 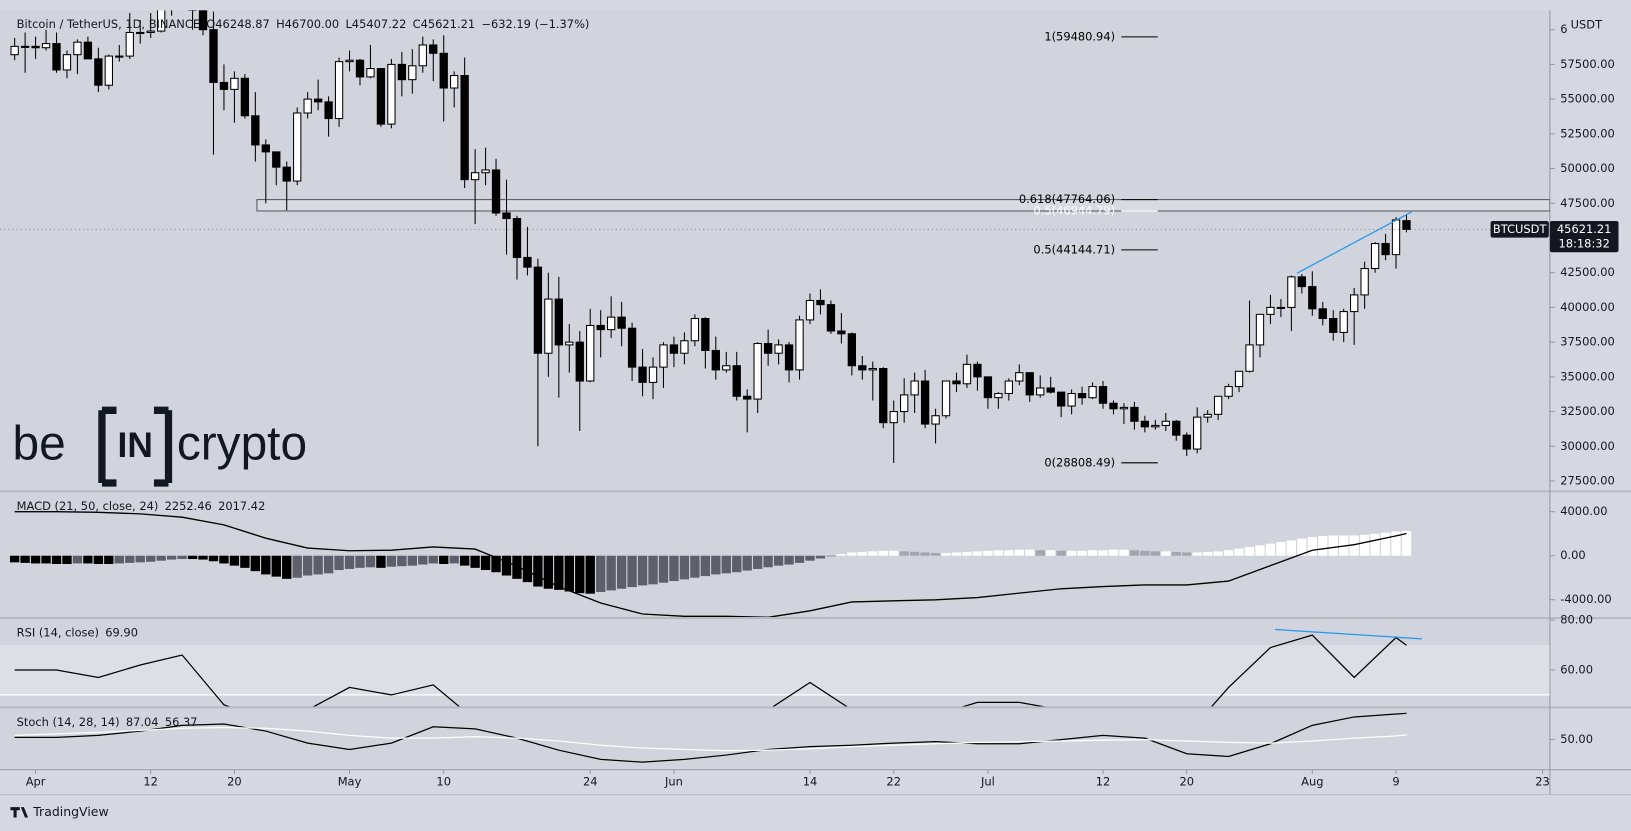 I want to click on y-tick-label: 35000.00, so click(x=1587, y=376).